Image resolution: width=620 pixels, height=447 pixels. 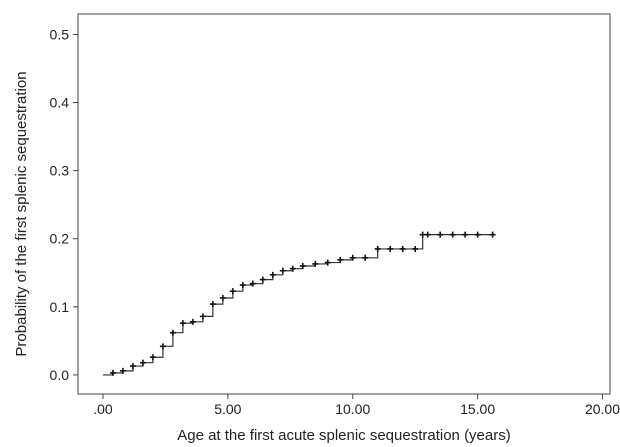 What do you see at coordinates (64, 204) in the screenshot?
I see `y-axis: 0.0 0.1 0.2 0.3 0.4 0.5` at bounding box center [64, 204].